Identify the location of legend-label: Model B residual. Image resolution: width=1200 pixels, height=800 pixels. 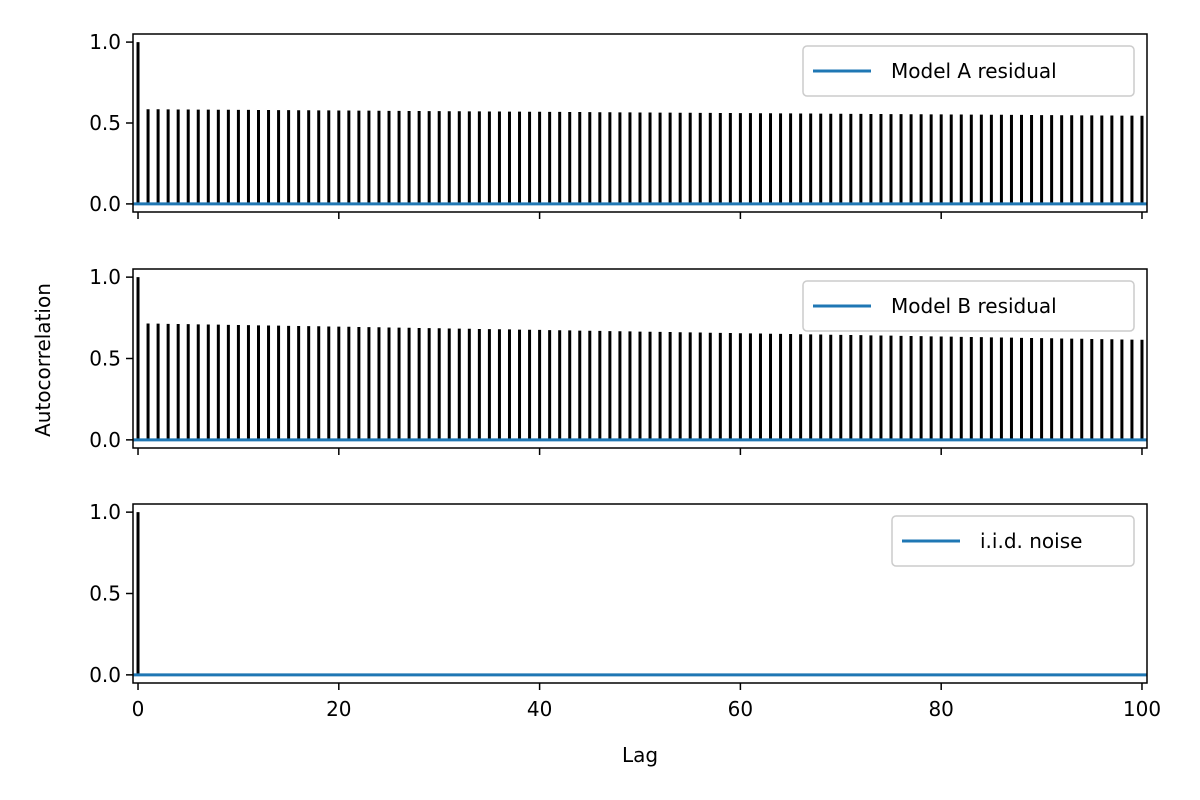
(974, 306).